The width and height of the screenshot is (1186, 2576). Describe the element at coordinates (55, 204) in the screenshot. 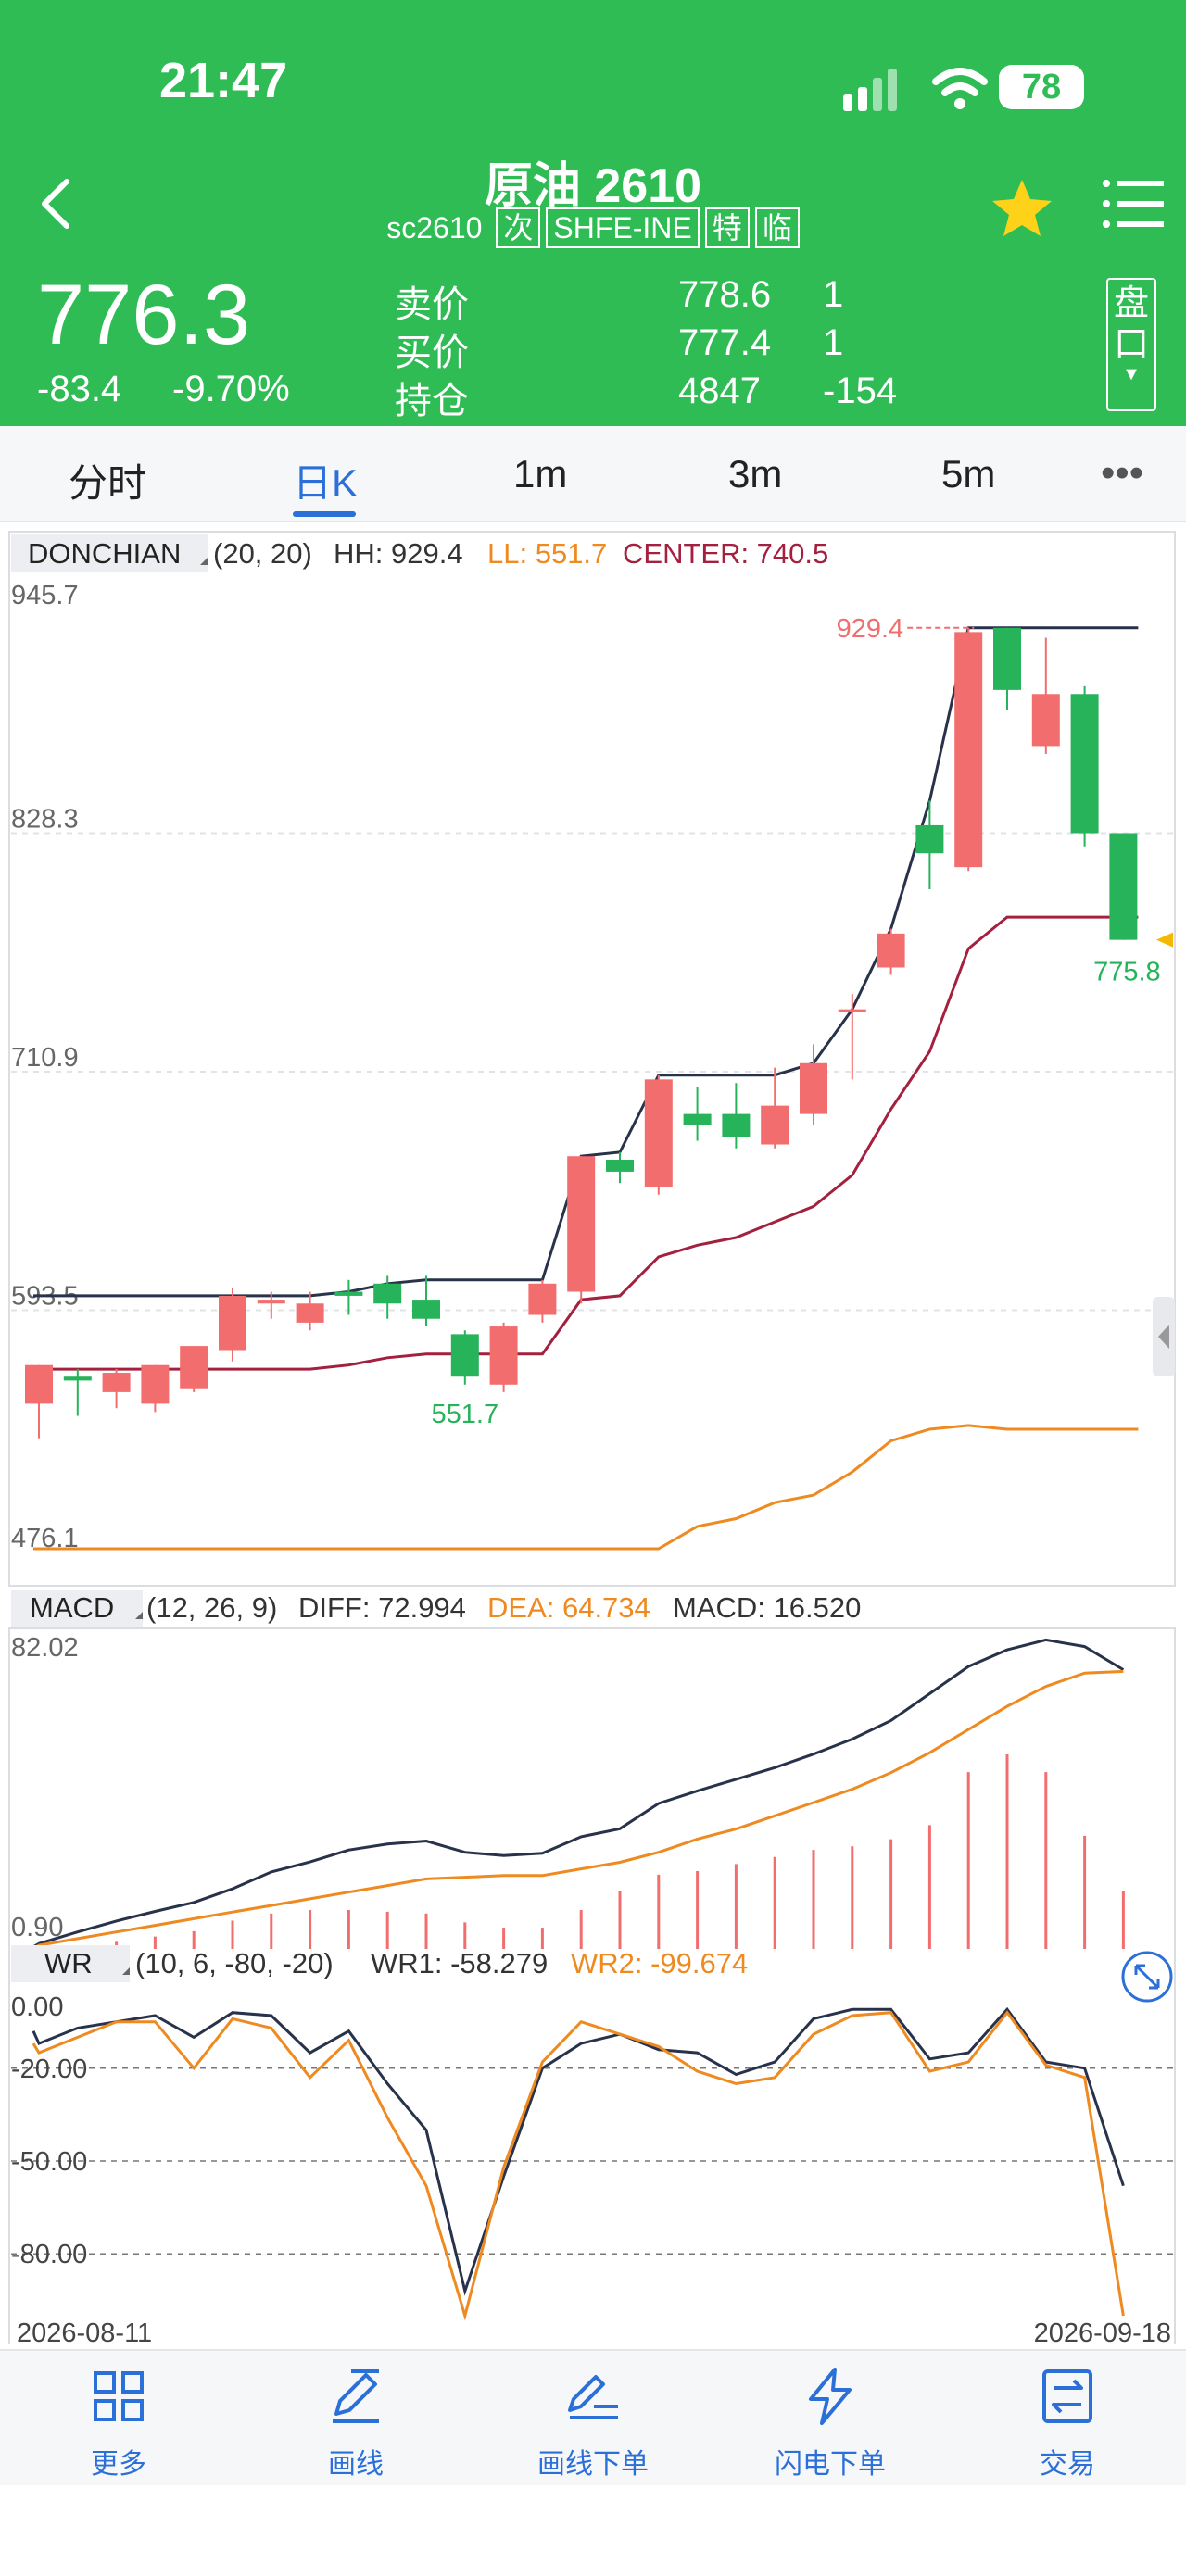

I see `back-arrow-icon` at that location.